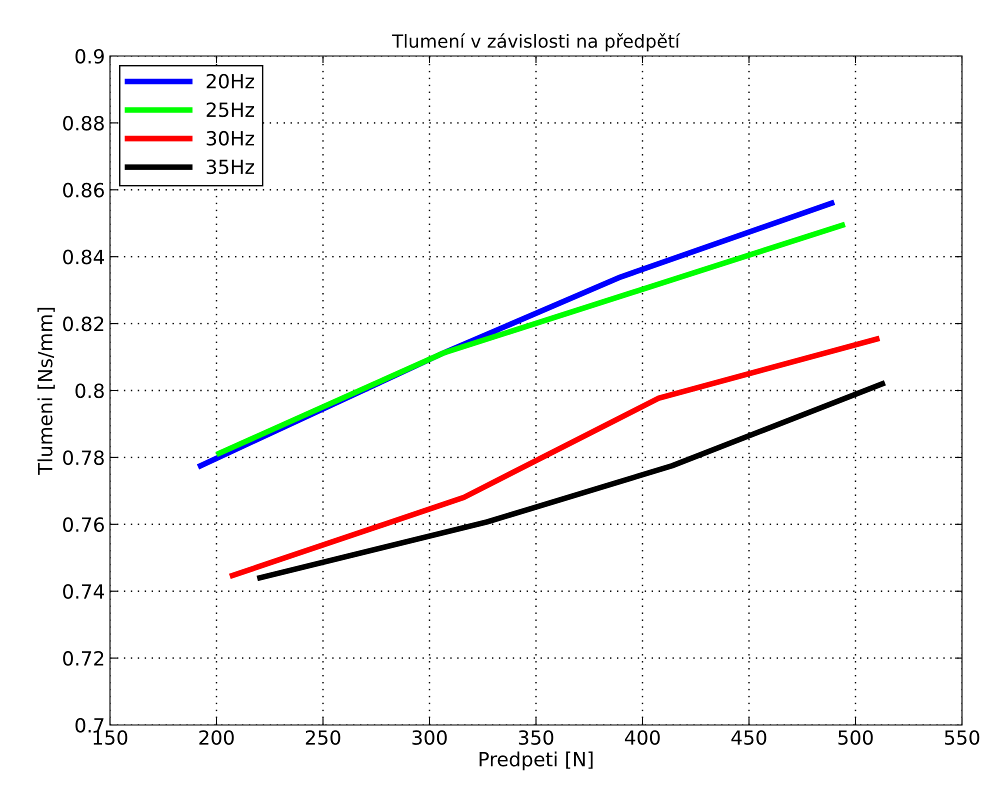 The width and height of the screenshot is (984, 793). Describe the element at coordinates (429, 737) in the screenshot. I see `x-tick-label: 300` at that location.